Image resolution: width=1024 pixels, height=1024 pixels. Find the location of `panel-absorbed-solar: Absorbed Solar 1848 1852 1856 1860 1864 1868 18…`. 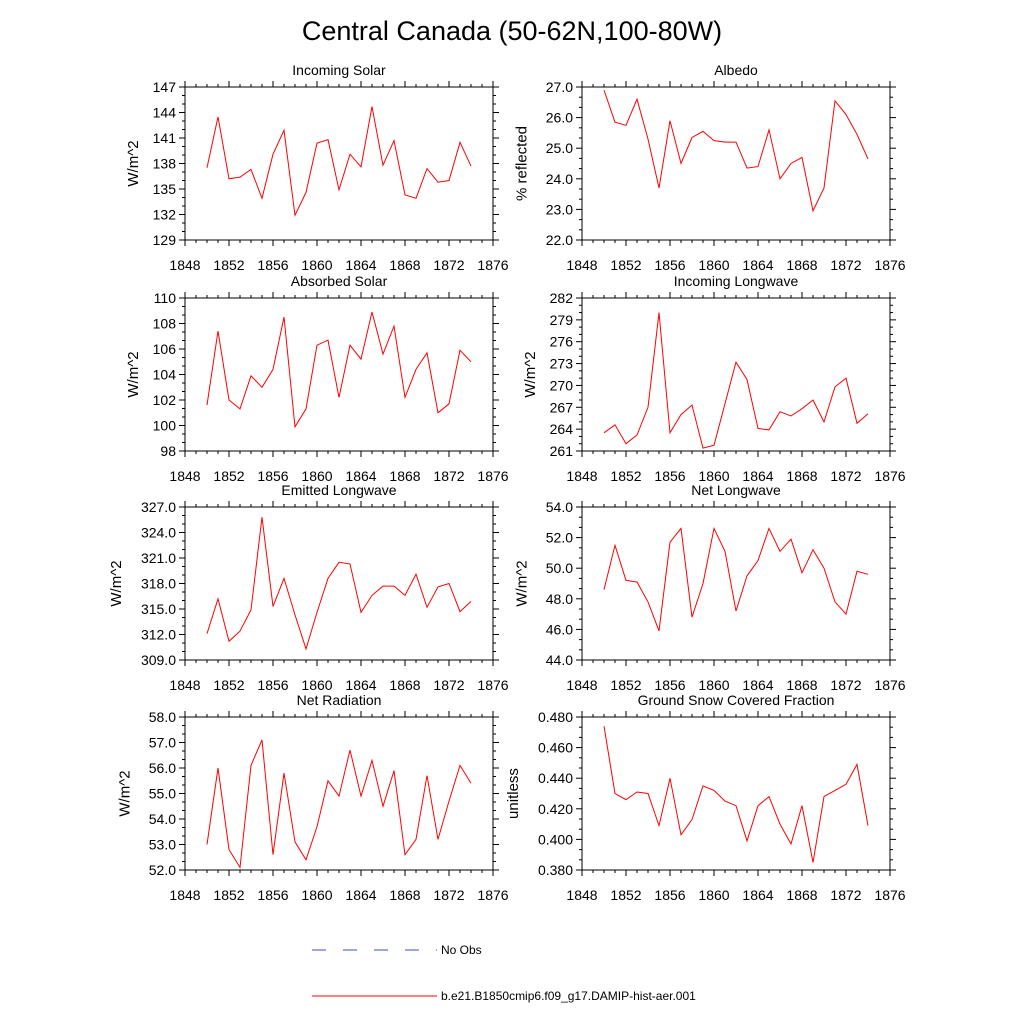

panel-absorbed-solar: Absorbed Solar 1848 1852 1856 1860 1864 1868 18… is located at coordinates (317, 378).